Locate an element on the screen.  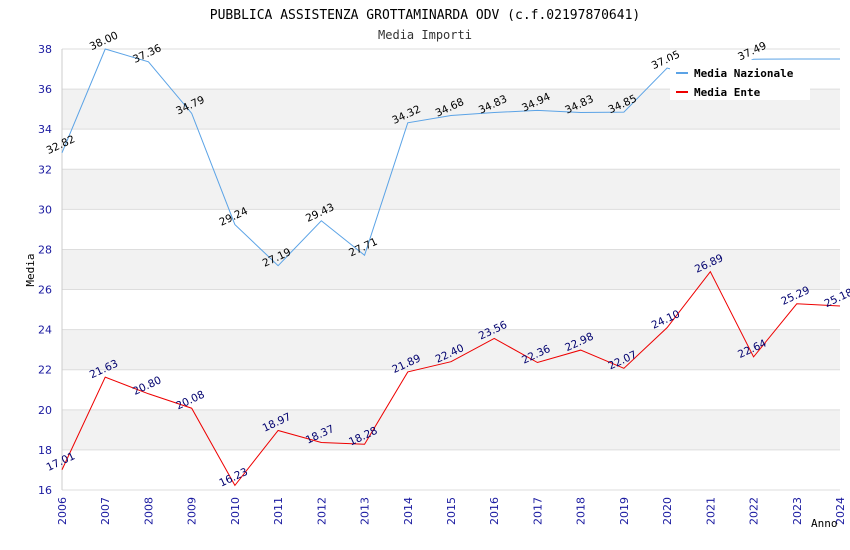
chart-subtitle: Media Importi is located at coordinates (425, 35).